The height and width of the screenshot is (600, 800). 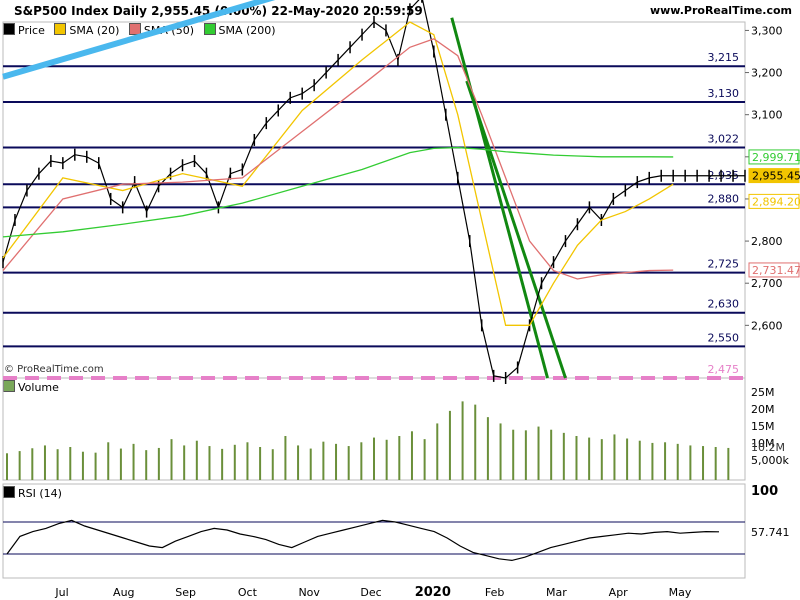 What do you see at coordinates (724, 93) in the screenshot?
I see `level-label: 3,130` at bounding box center [724, 93].